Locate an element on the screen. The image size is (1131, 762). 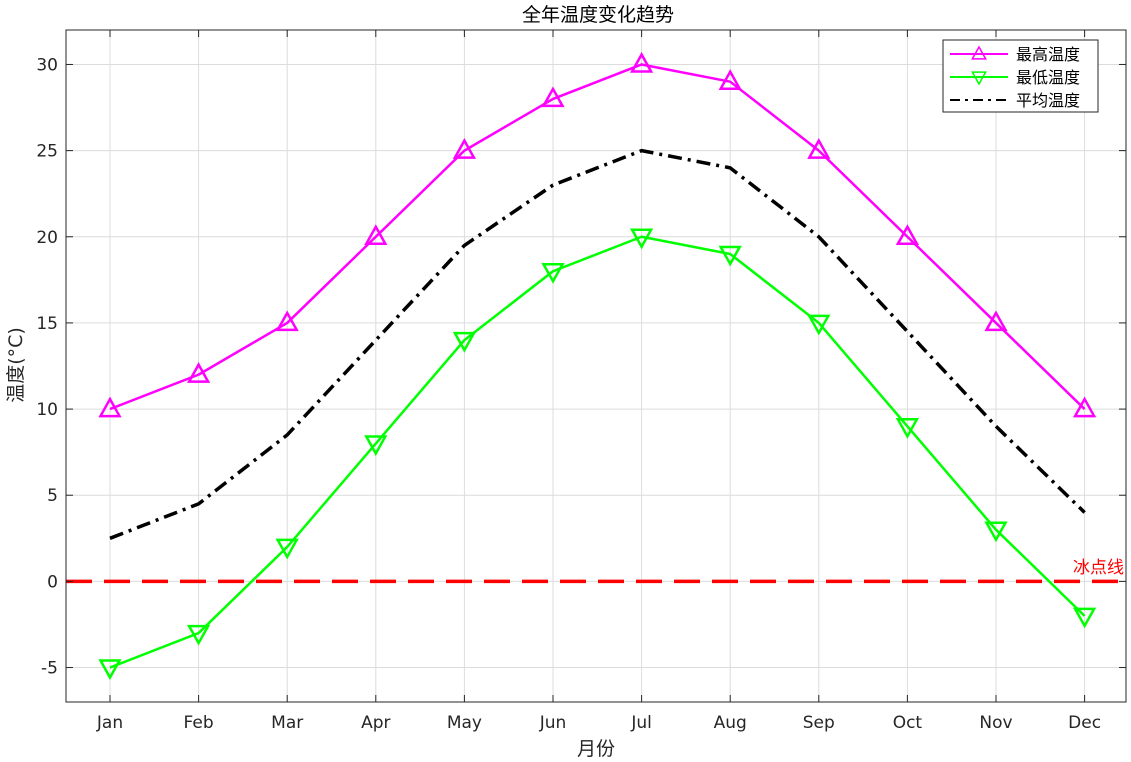
x-tick-label: Apr is located at coordinates (375, 723).